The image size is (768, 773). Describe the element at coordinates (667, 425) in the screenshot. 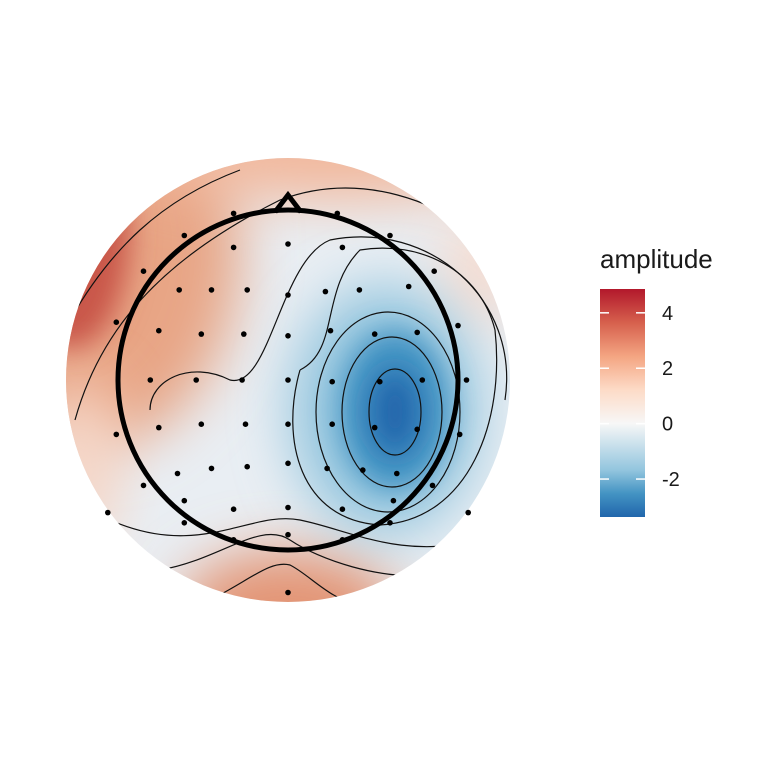

I see `colorbar-tick-label: 0` at that location.